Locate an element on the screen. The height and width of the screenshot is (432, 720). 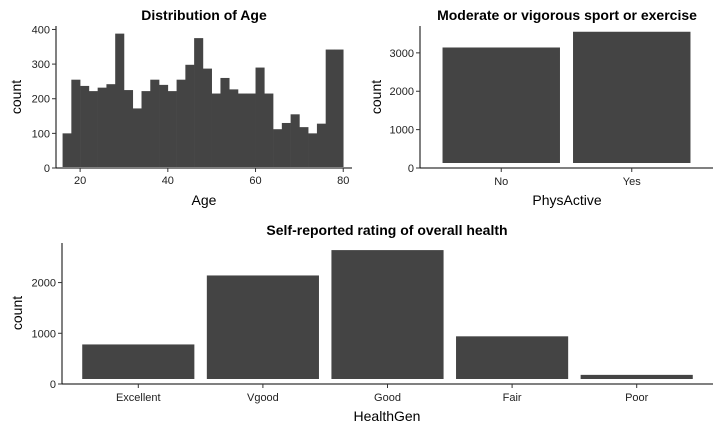
age-histogram-y-ticks: 0 100 200 300 400 is located at coordinates (44, 99).